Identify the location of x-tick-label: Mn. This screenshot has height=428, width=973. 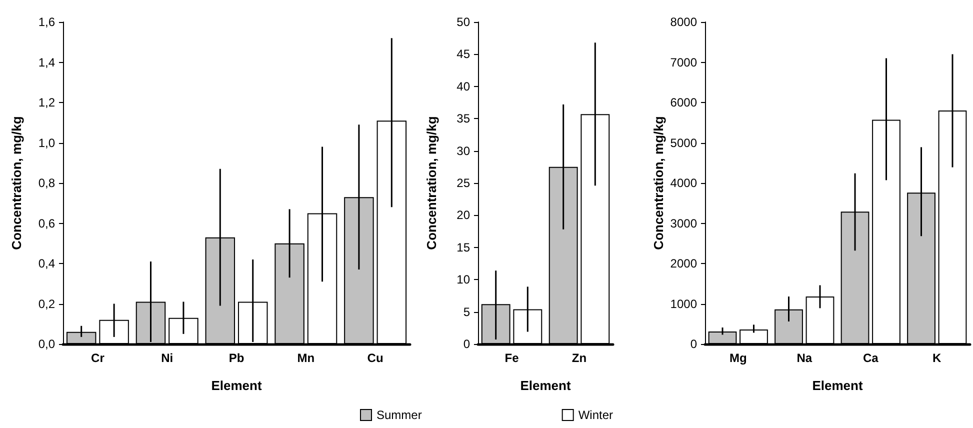
(306, 358).